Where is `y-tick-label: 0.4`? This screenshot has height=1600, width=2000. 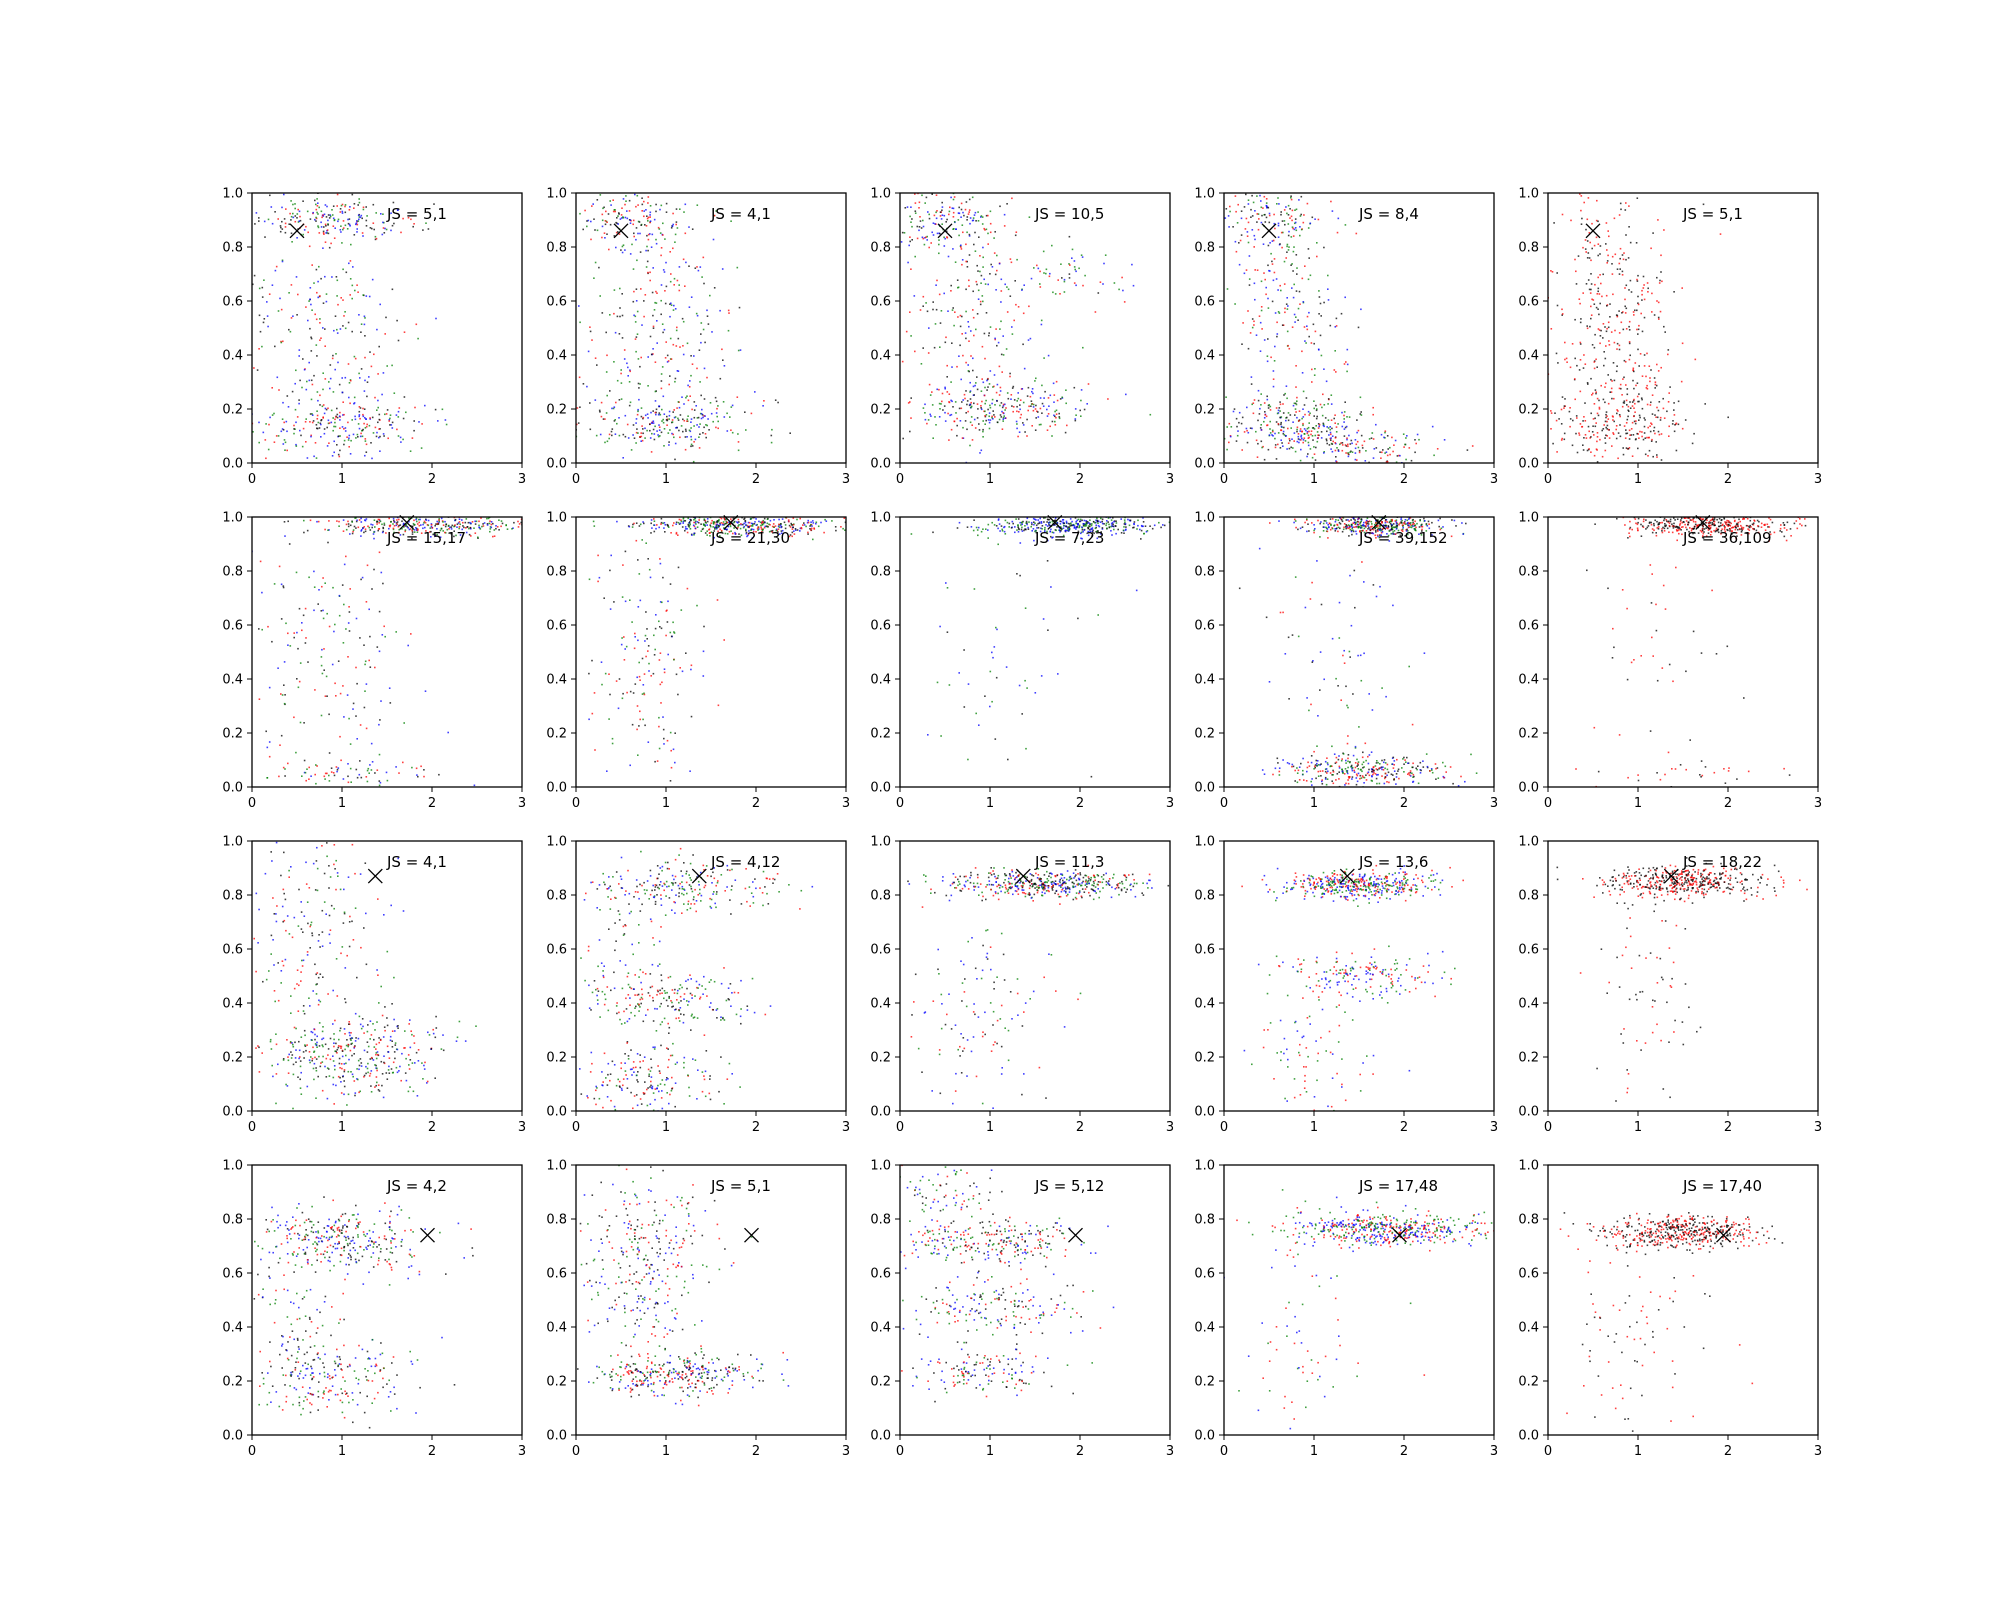
y-tick-label: 0.4 is located at coordinates (232, 680).